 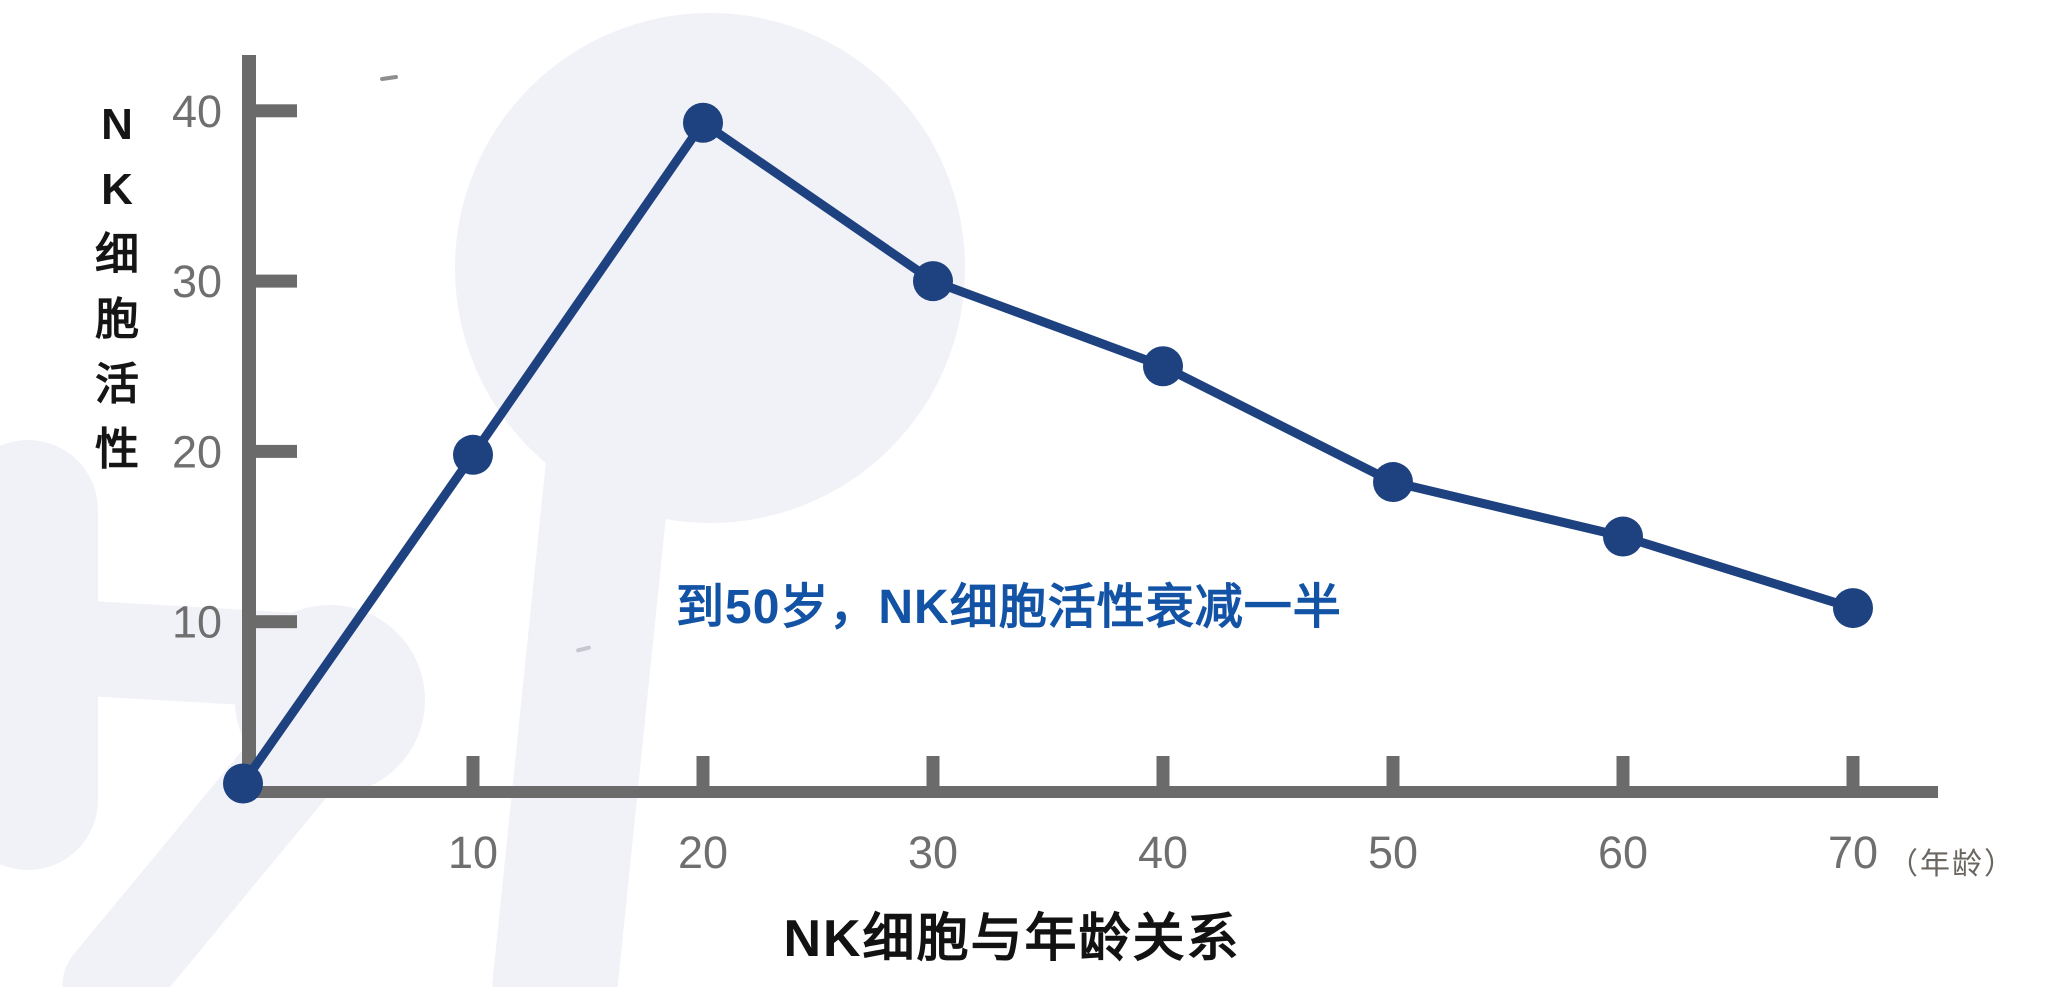 I want to click on decor-blob-tube, so click(x=583, y=677).